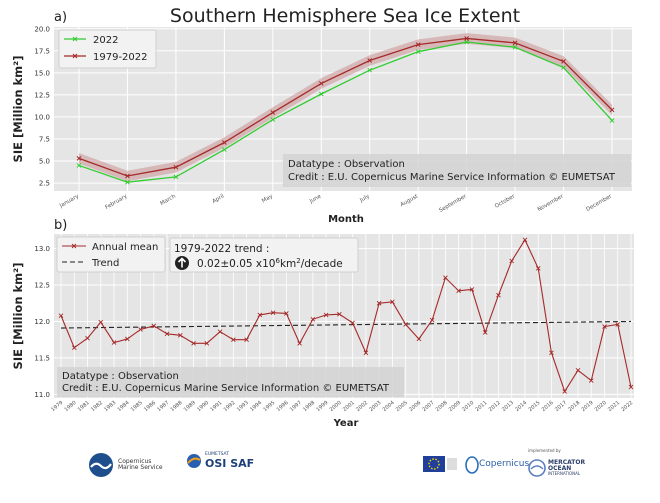 This screenshot has height=503, width=660. I want to click on y-tick-label: 11.0, so click(42, 395).